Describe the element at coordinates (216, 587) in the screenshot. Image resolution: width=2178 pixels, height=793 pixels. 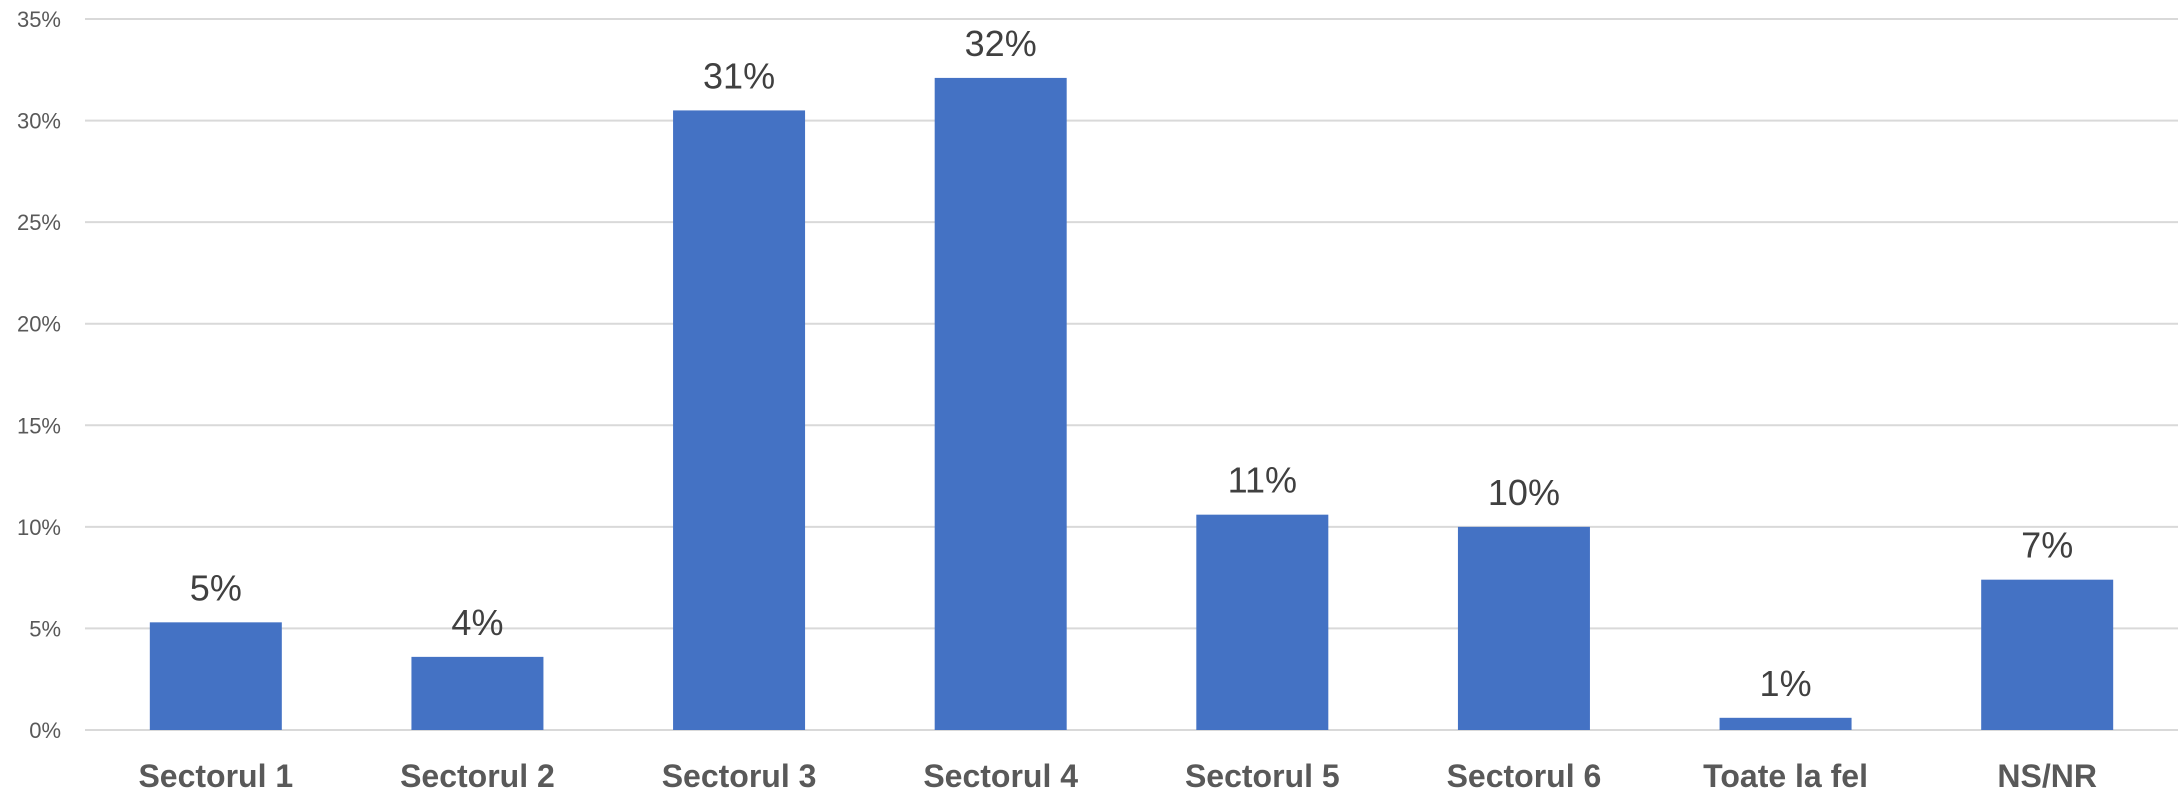
I see `data-label: 5%` at that location.